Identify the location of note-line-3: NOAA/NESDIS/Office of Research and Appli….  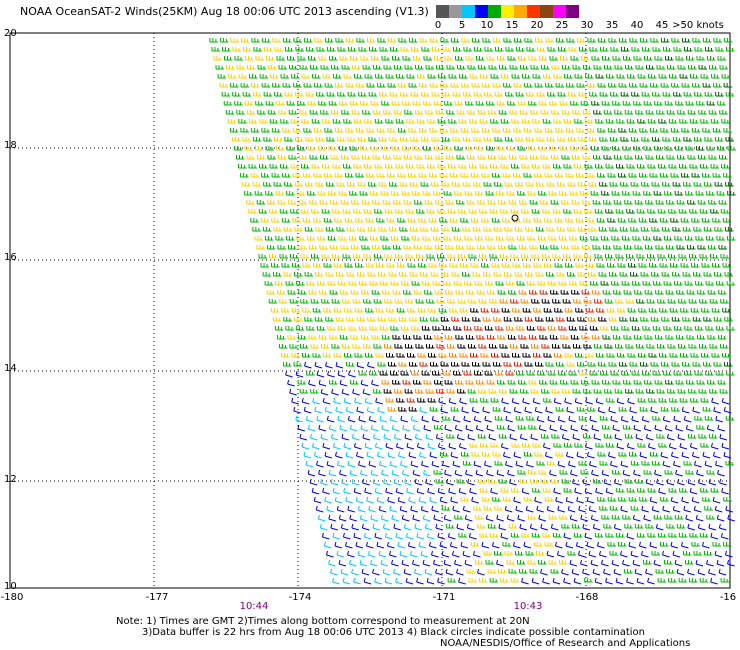
(565, 643).